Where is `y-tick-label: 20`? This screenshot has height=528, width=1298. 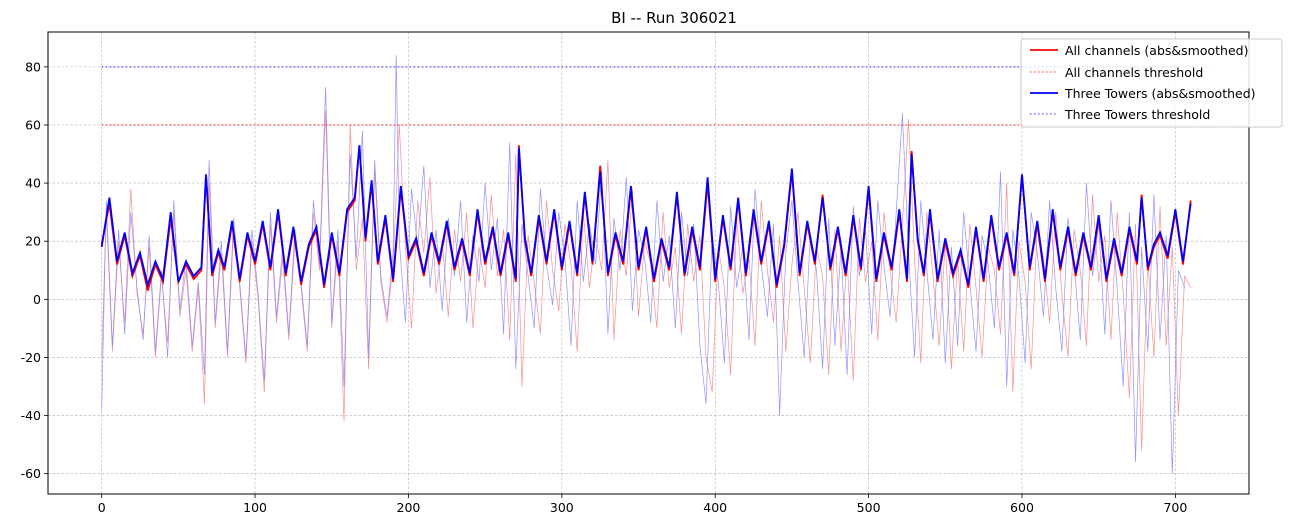 y-tick-label: 20 is located at coordinates (33, 241).